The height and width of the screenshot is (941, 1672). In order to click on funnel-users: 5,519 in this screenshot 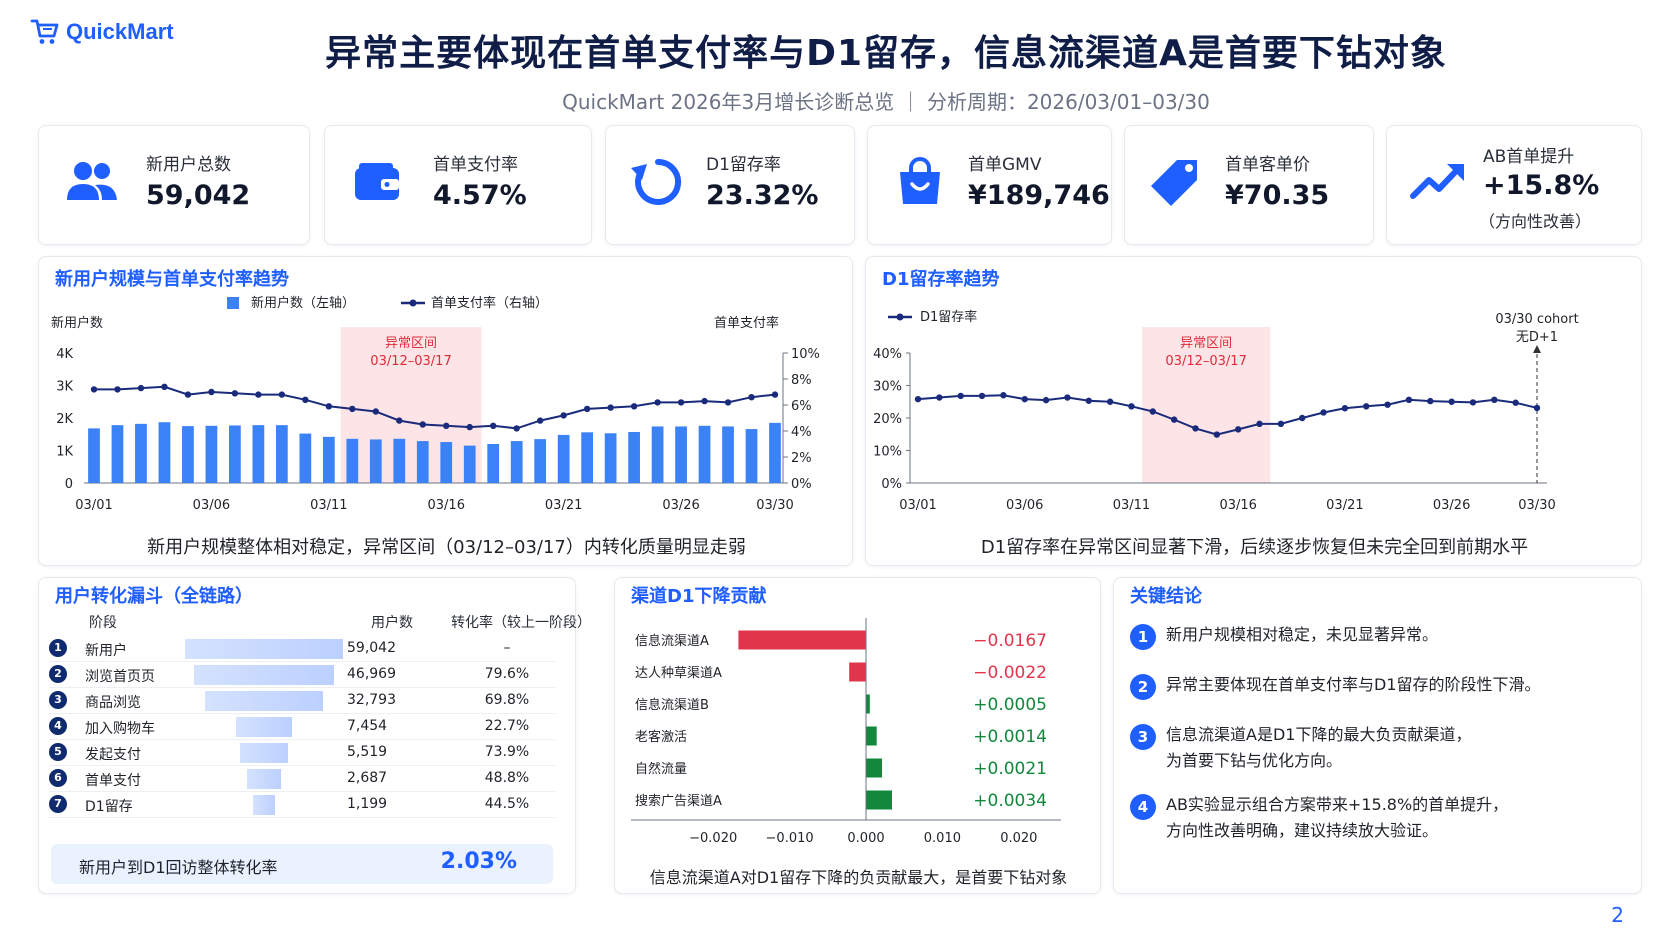, I will do `click(367, 752)`.